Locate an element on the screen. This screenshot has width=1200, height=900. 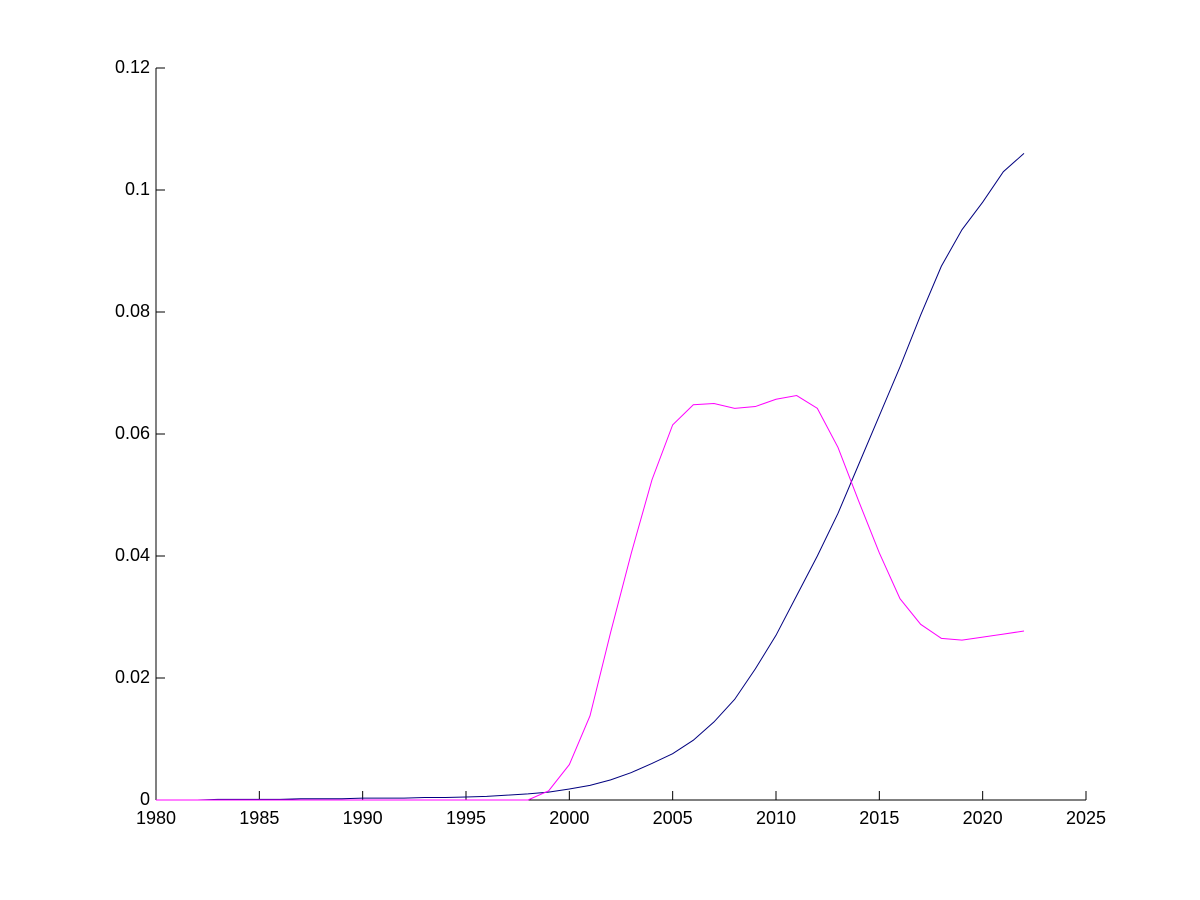
y-tick-label: 0 is located at coordinates (145, 799).